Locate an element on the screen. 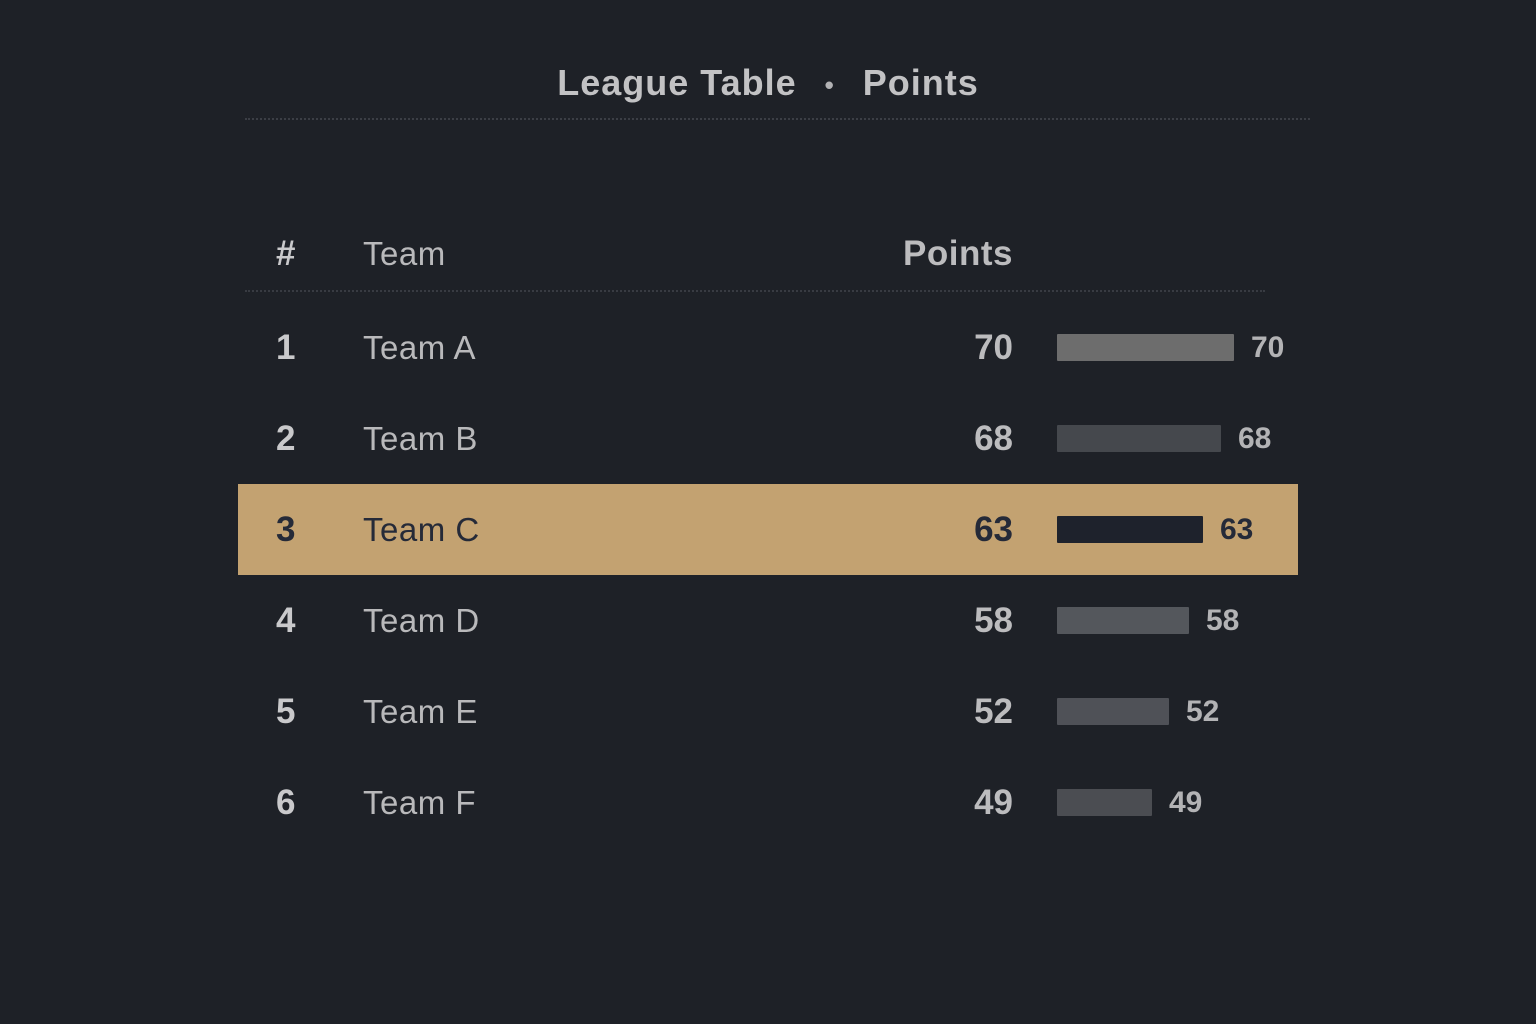 The width and height of the screenshot is (1536, 1024). points-value: 63 is located at coordinates (993, 529).